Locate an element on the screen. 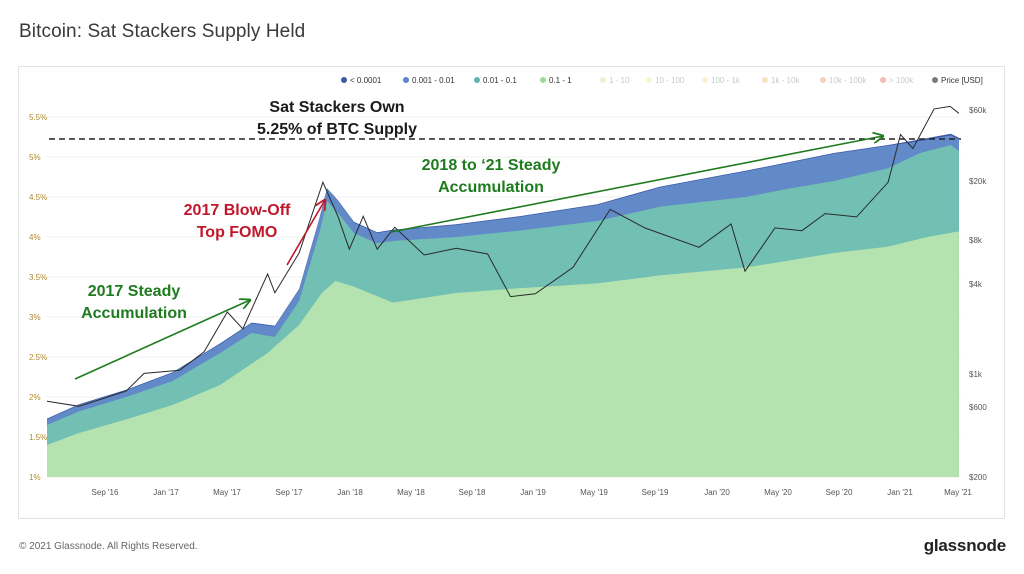  legend-item: 1 - 10 is located at coordinates (615, 80).